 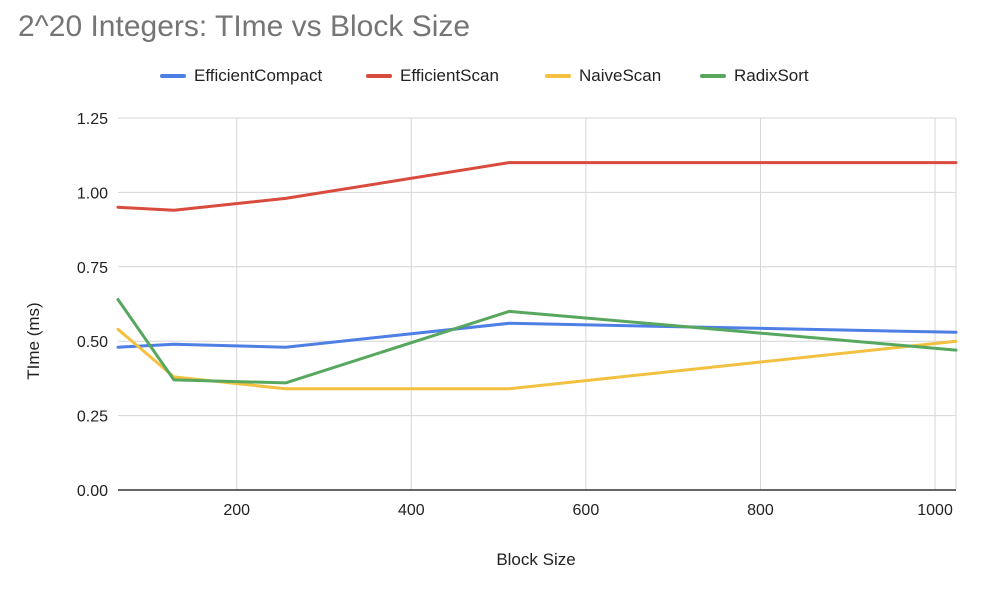 What do you see at coordinates (173, 76) in the screenshot?
I see `legend-swatch-efficientcompact` at bounding box center [173, 76].